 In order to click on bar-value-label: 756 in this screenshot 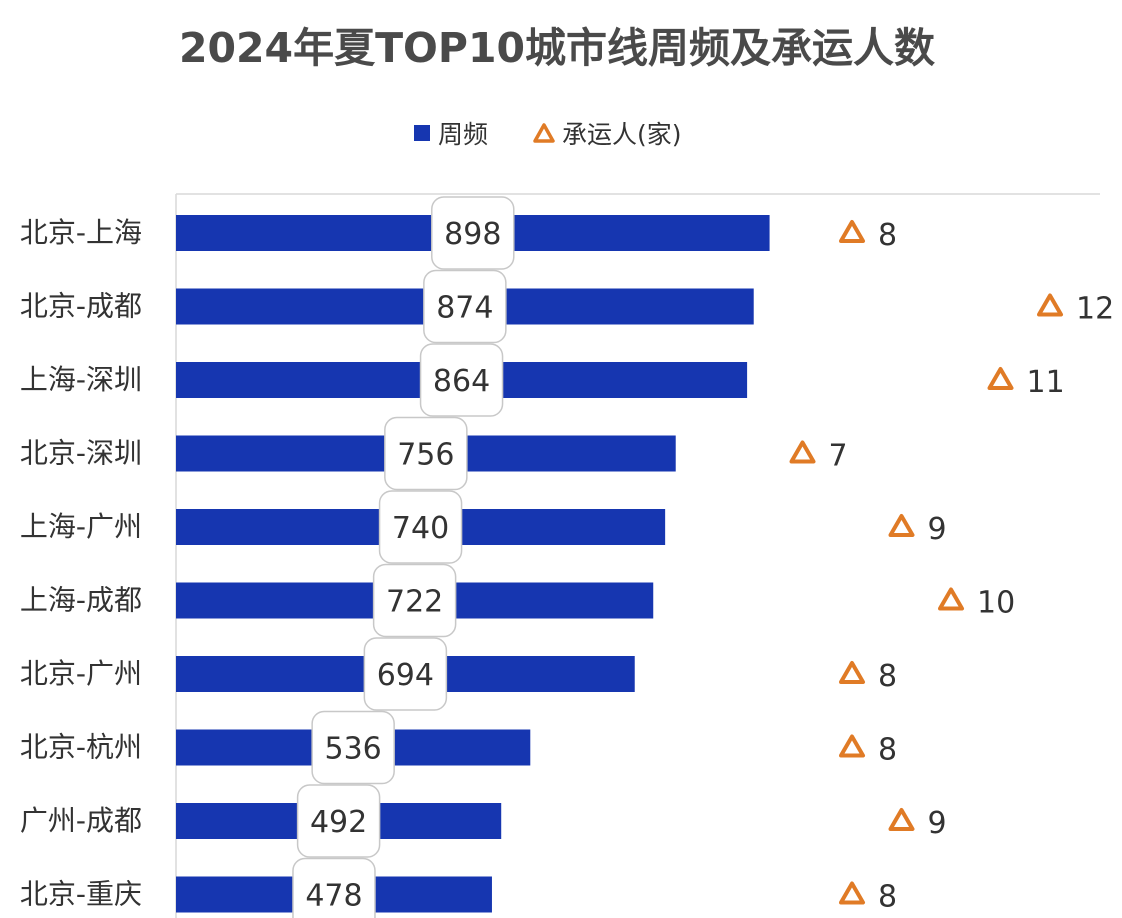, I will do `click(425, 455)`.